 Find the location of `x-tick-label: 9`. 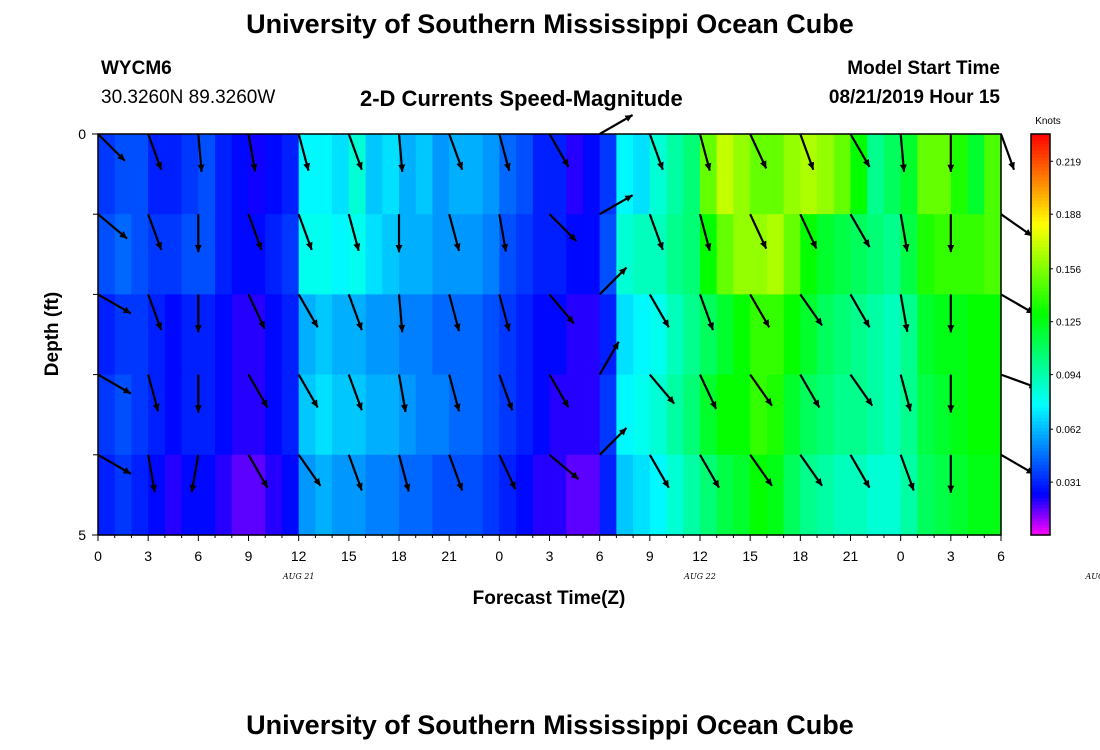

x-tick-label: 9 is located at coordinates (650, 556).